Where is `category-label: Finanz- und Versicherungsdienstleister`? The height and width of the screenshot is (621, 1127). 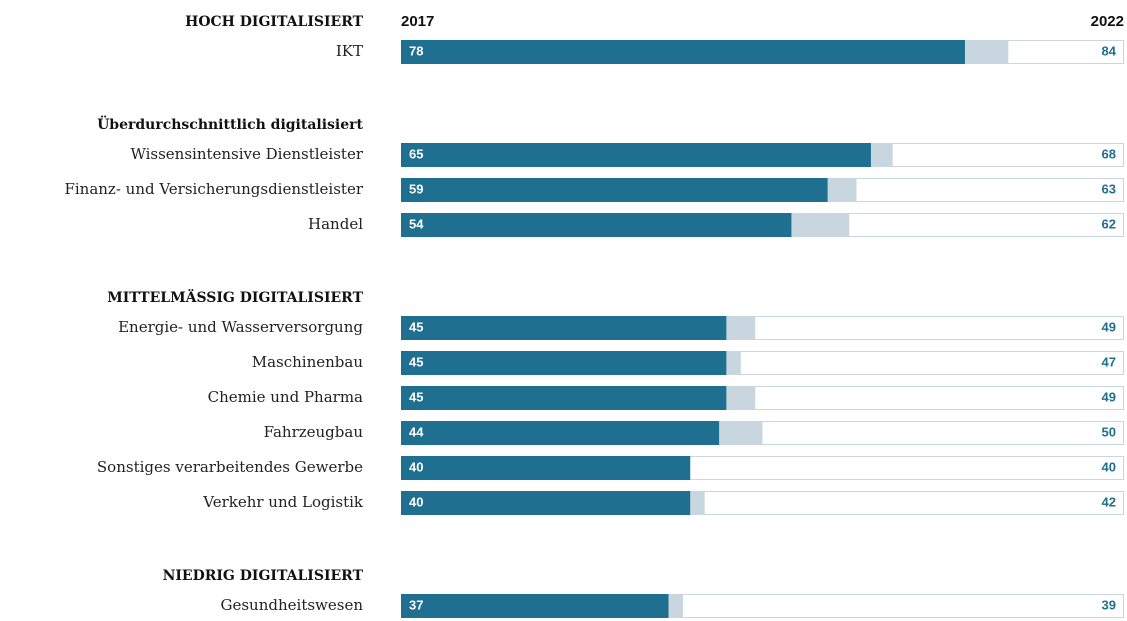 category-label: Finanz- und Versicherungsdienstleister is located at coordinates (213, 189).